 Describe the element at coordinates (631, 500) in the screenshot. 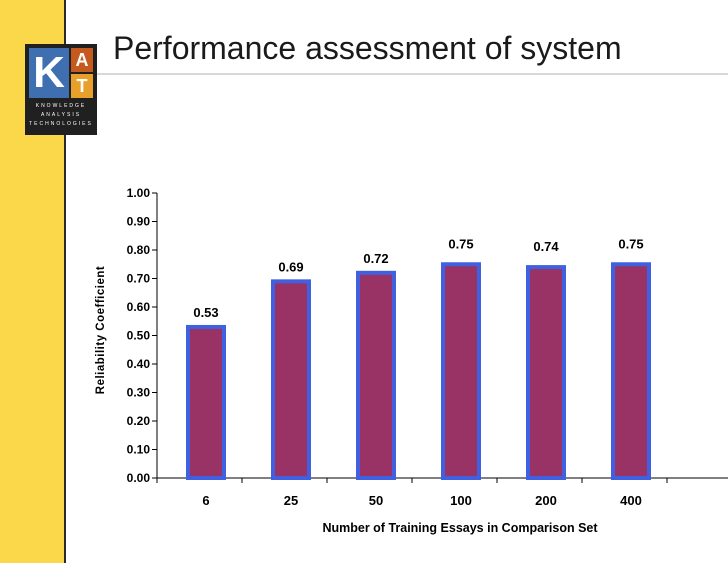

I see `x-tick-label: 400` at that location.